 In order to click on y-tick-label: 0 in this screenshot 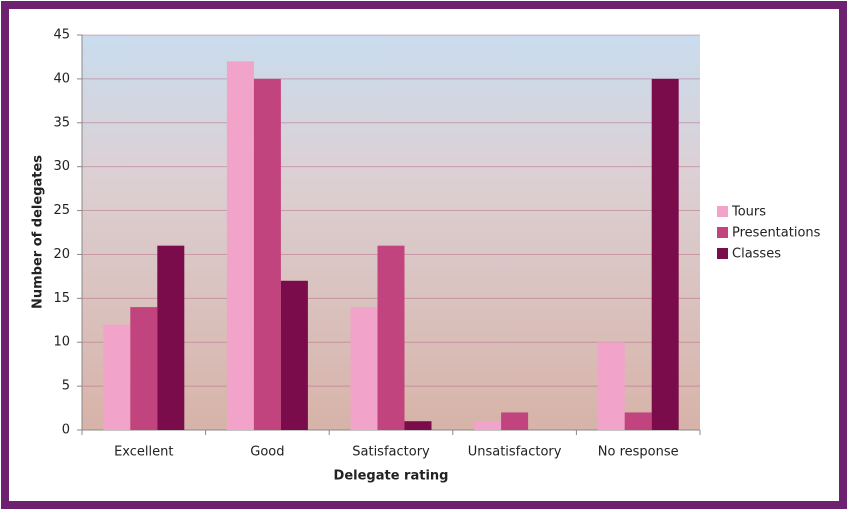, I will do `click(66, 430)`.